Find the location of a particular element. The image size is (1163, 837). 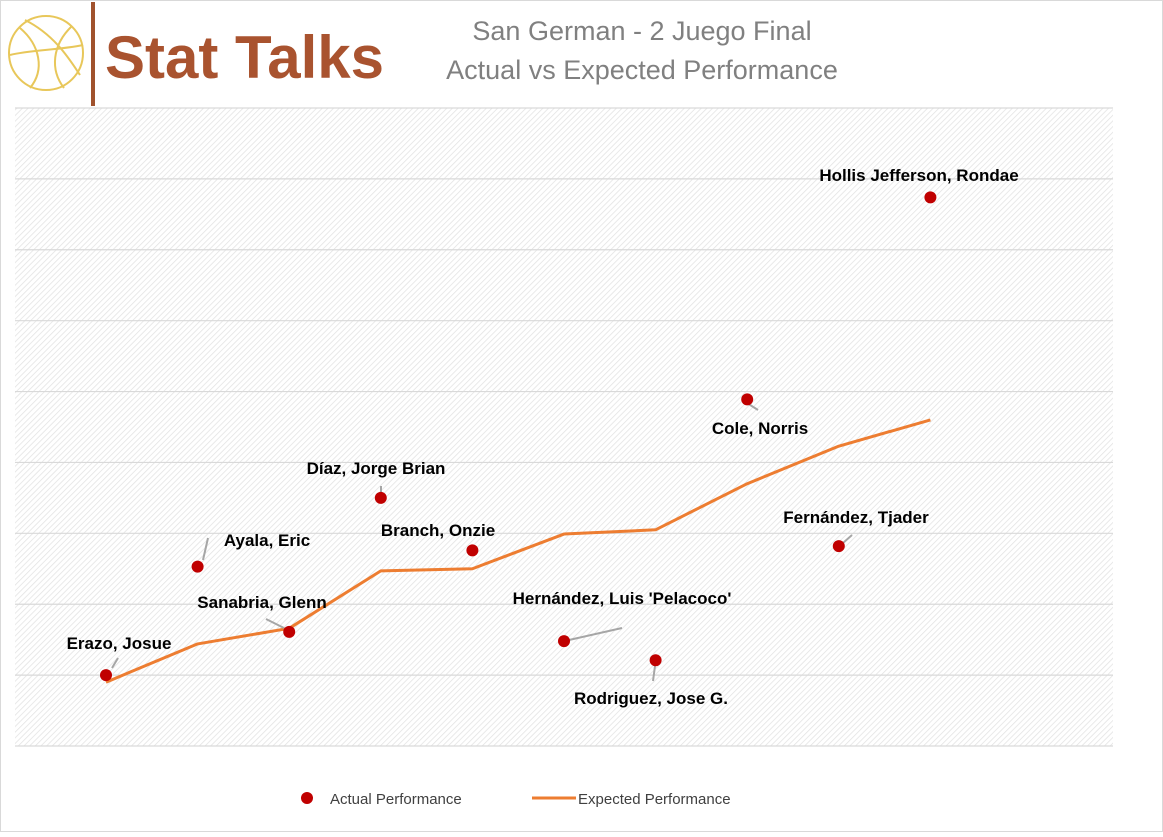

point-label: Hernández, Luis 'Pelacoco' is located at coordinates (622, 598).